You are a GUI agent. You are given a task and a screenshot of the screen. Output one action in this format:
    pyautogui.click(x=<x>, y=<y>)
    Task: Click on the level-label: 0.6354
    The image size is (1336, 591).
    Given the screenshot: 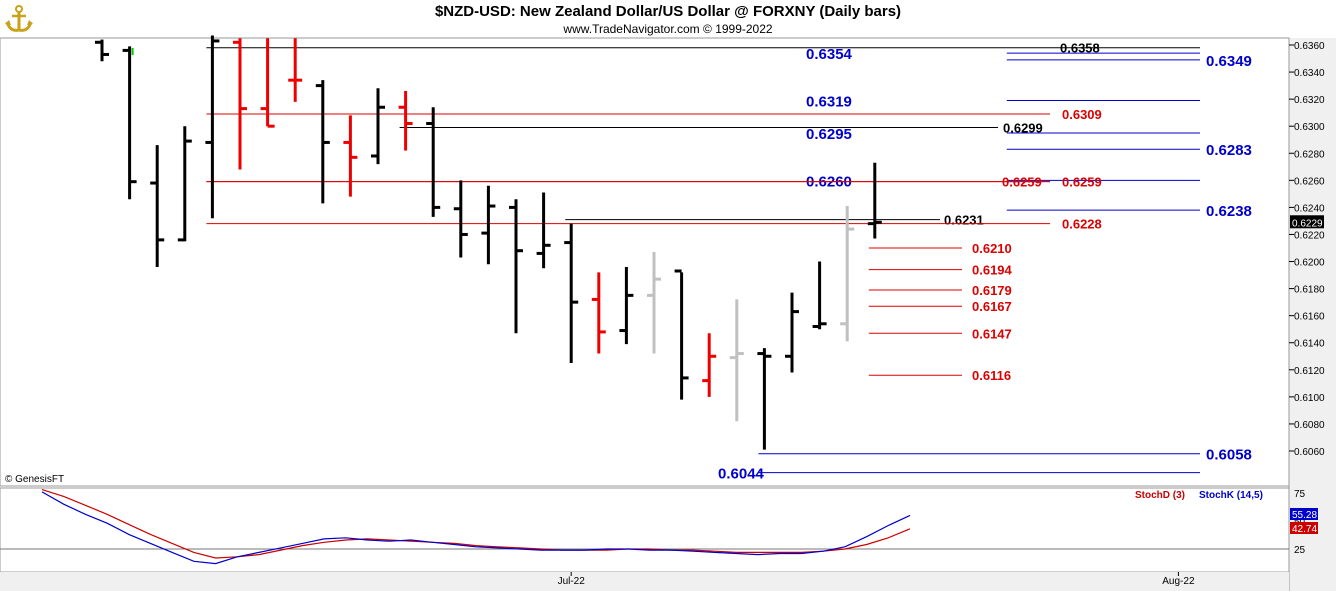 What is the action you would take?
    pyautogui.click(x=829, y=54)
    